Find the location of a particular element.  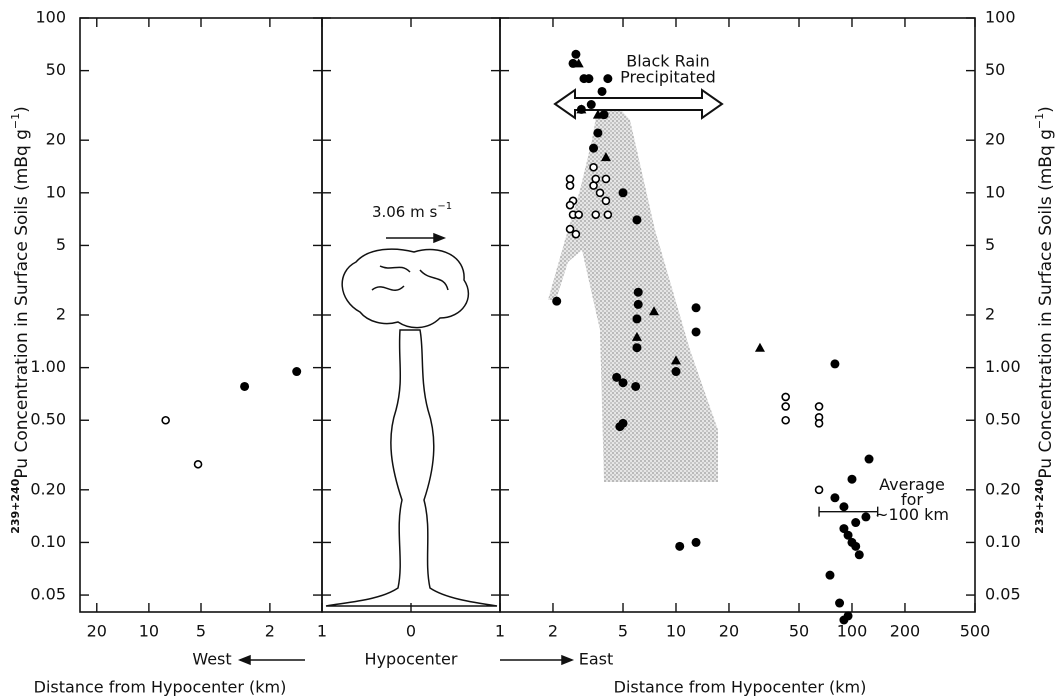

x-tick-label: 5 is located at coordinates (623, 631).